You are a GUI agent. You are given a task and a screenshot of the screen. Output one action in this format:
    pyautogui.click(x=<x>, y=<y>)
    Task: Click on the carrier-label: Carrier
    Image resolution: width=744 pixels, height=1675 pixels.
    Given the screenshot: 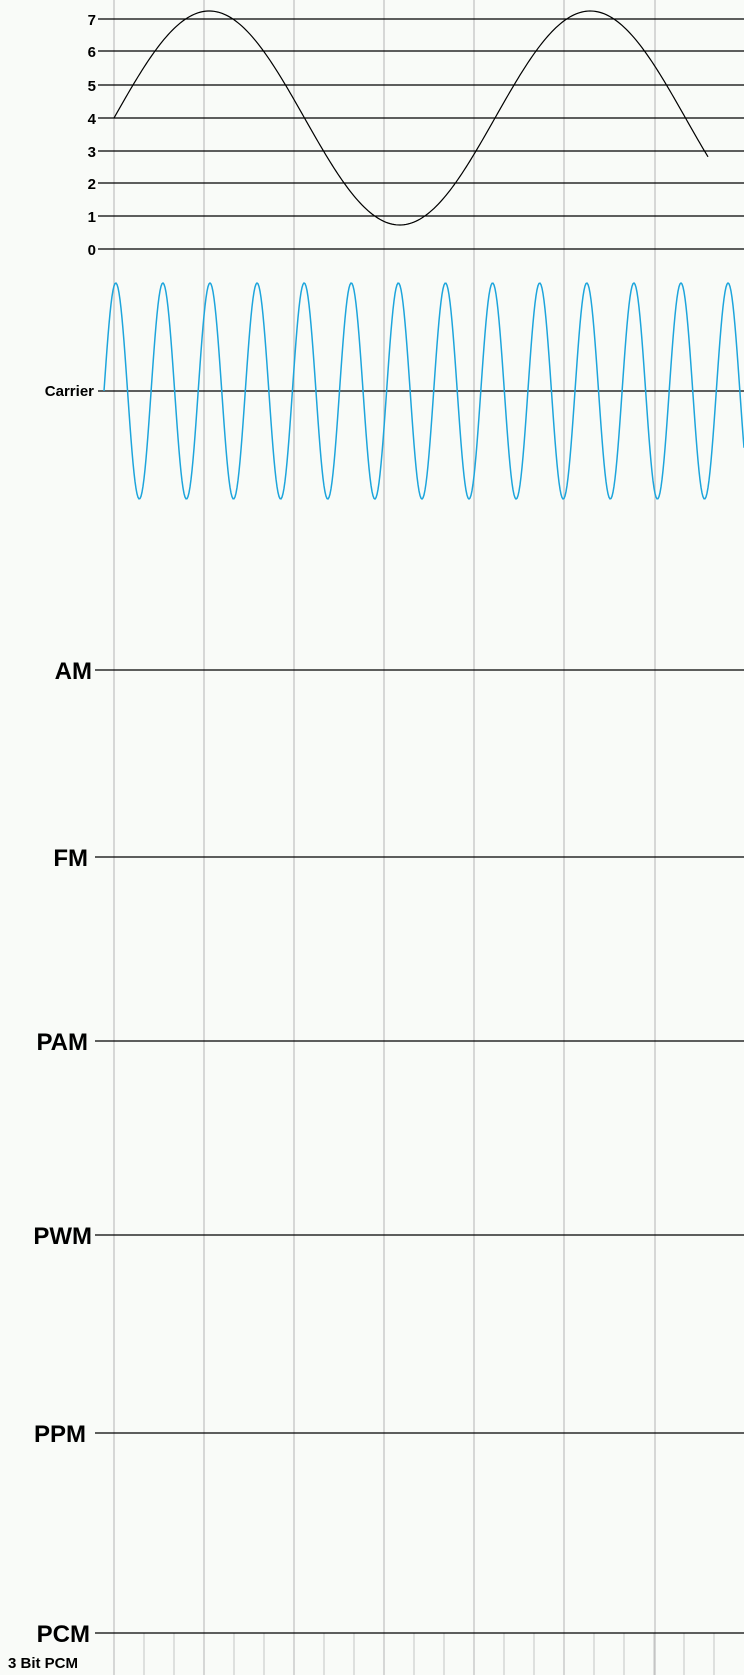 What is the action you would take?
    pyautogui.click(x=69, y=391)
    